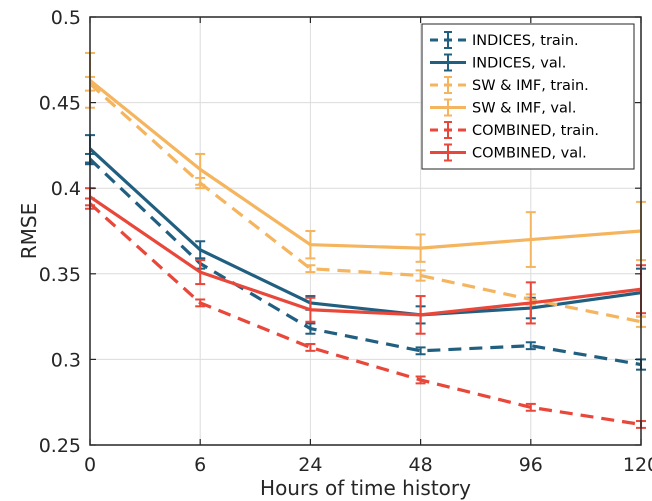 The height and width of the screenshot is (501, 652). What do you see at coordinates (60, 275) in the screenshot?
I see `y-tick-label: 0.35` at bounding box center [60, 275].